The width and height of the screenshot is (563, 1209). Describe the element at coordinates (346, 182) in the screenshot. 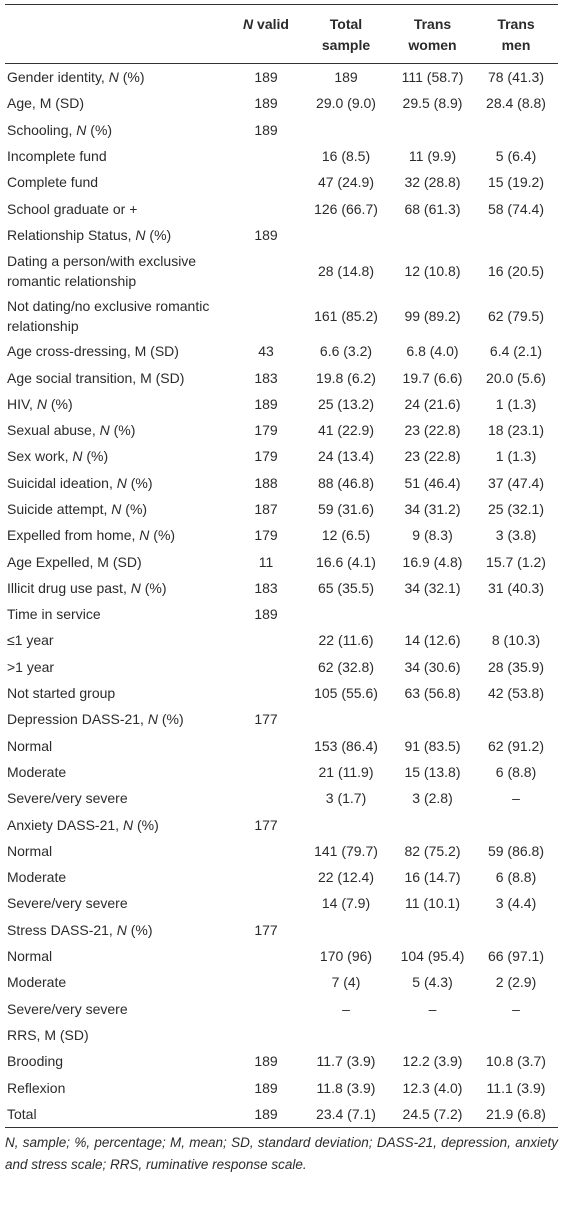

I see `value-cell: 47 (24.9)` at that location.